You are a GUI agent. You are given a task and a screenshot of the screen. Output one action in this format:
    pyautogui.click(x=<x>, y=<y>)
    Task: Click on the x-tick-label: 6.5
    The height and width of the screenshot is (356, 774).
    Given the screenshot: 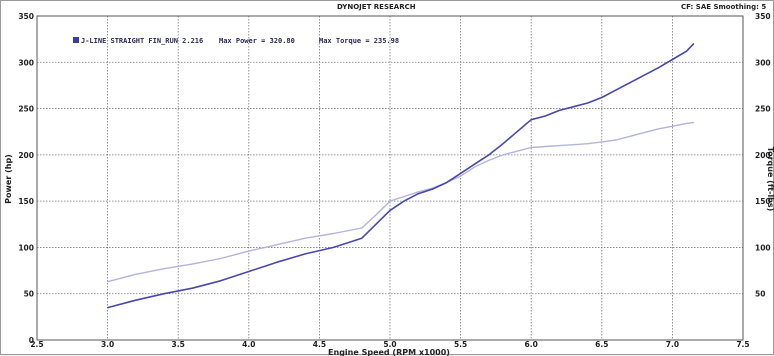 What is the action you would take?
    pyautogui.click(x=601, y=344)
    